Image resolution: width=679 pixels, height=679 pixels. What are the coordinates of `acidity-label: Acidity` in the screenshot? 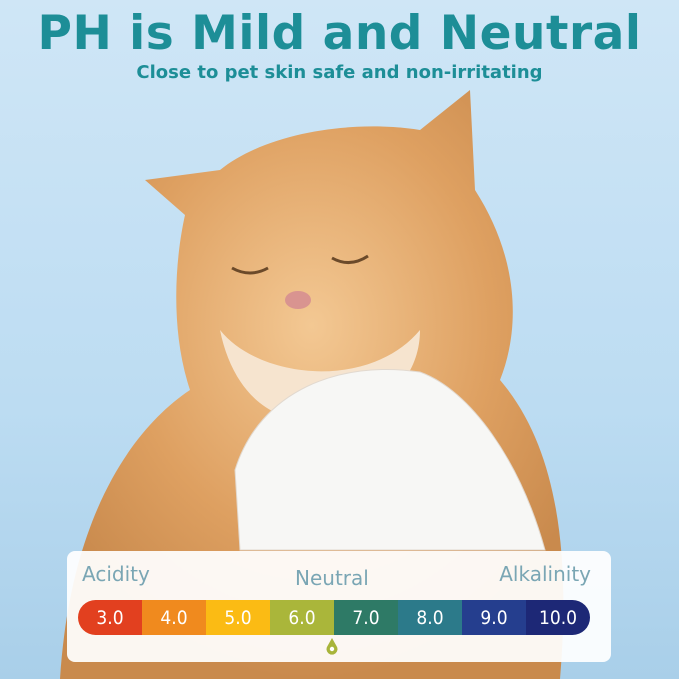 It's located at (116, 574).